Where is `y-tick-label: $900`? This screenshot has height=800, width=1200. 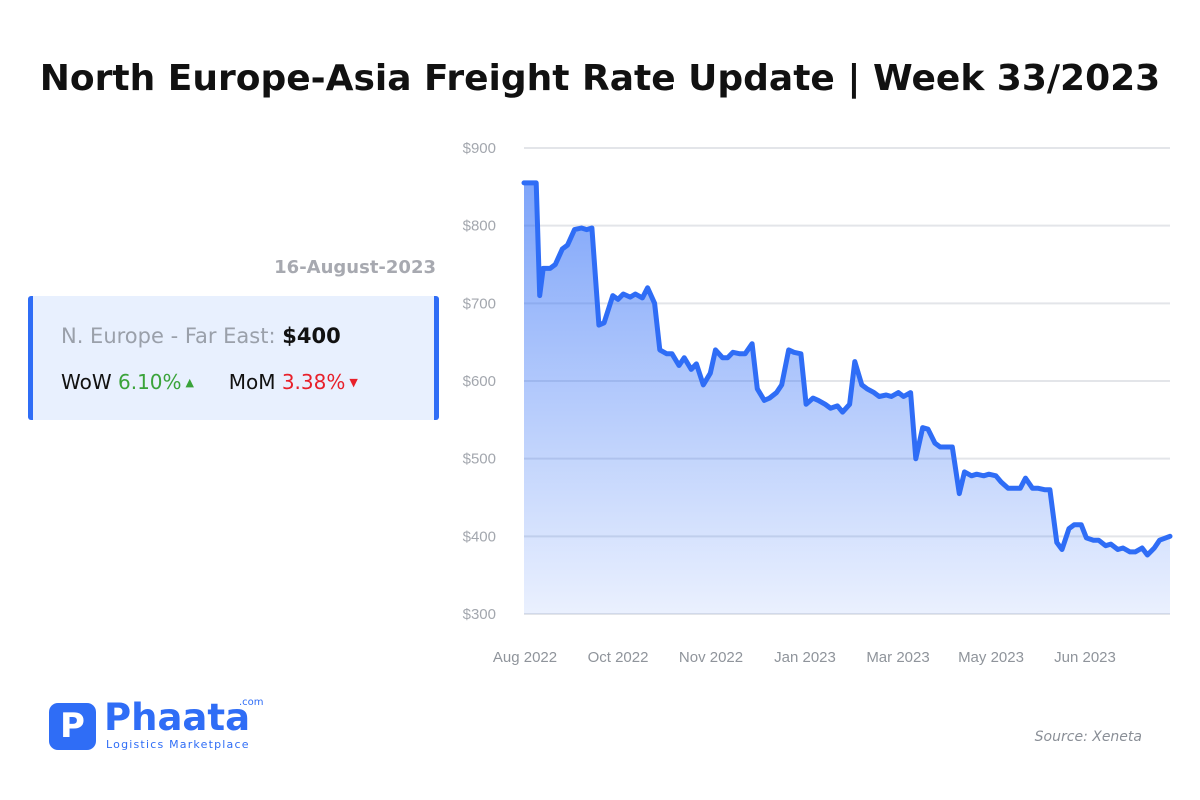 y-tick-label: $900 is located at coordinates (479, 148).